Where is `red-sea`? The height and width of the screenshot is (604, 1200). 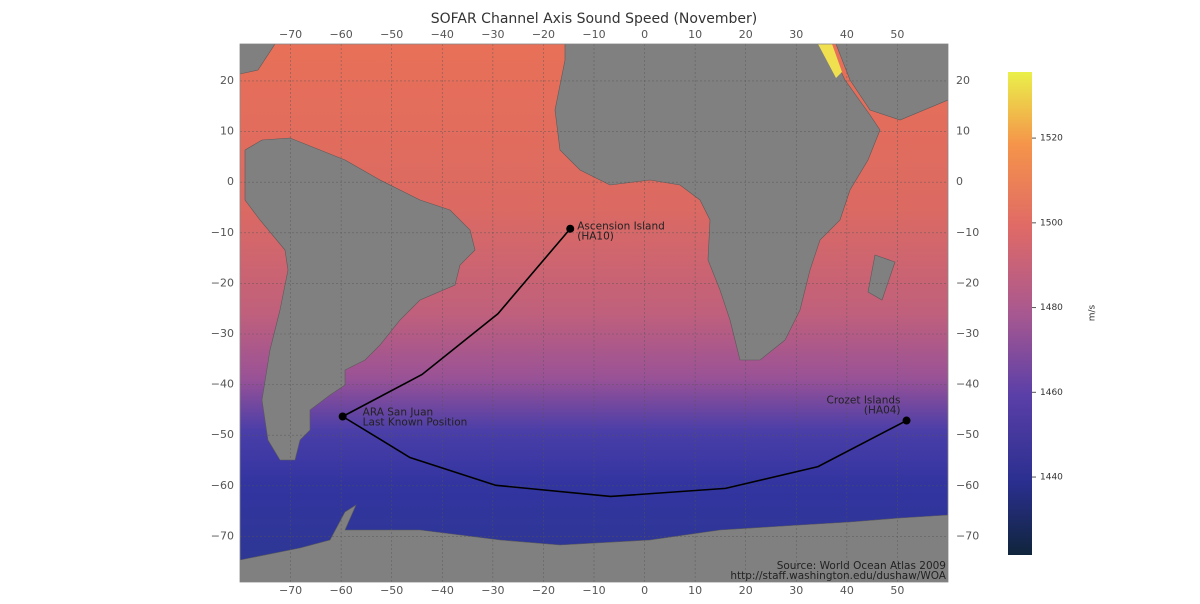
red-sea is located at coordinates (830, 61).